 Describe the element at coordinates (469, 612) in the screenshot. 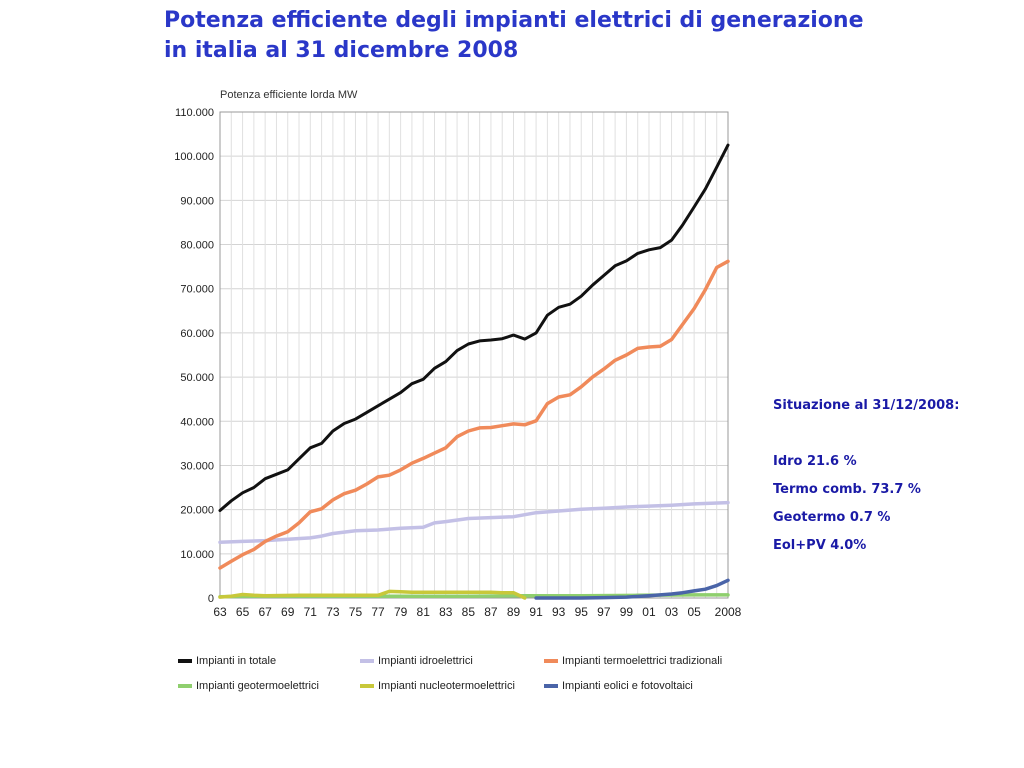

I see `x-tick-label: 85` at that location.